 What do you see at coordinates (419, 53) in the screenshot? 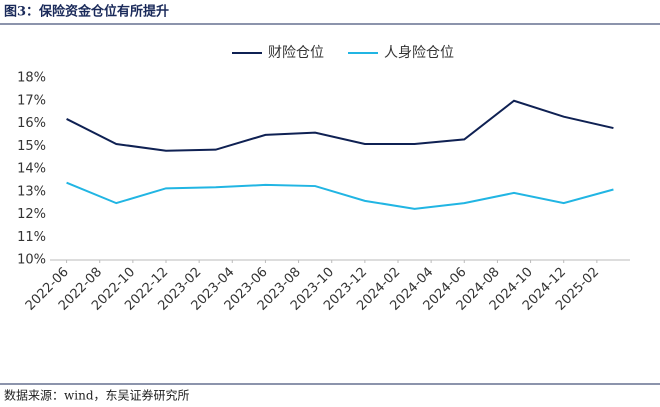
I see `legend-label: 人身险仓位` at bounding box center [419, 53].